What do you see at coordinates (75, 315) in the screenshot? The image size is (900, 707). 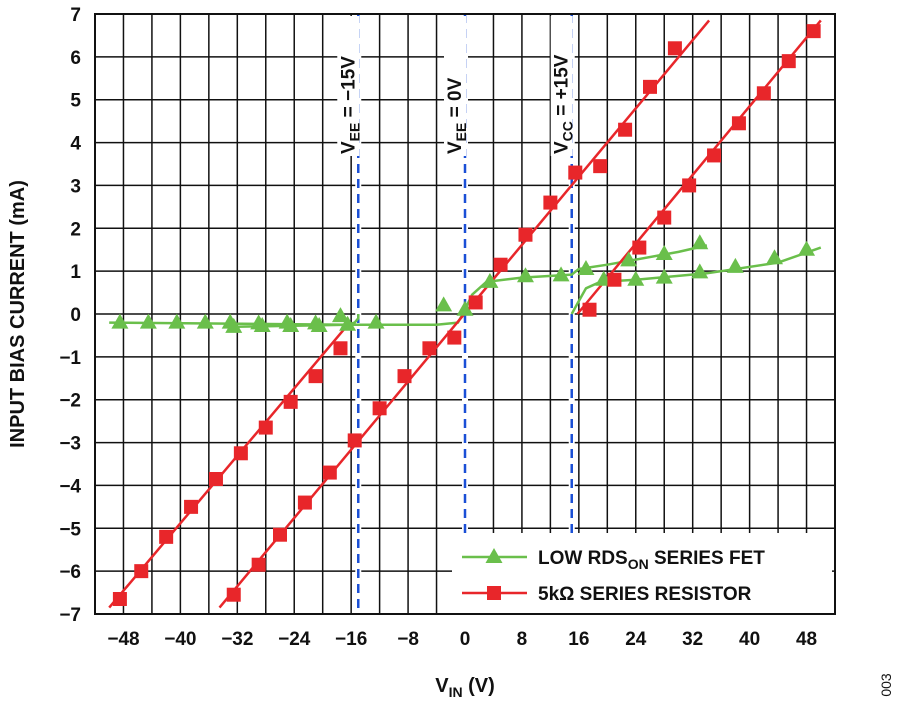 I see `y-tick-label: 0` at bounding box center [75, 315].